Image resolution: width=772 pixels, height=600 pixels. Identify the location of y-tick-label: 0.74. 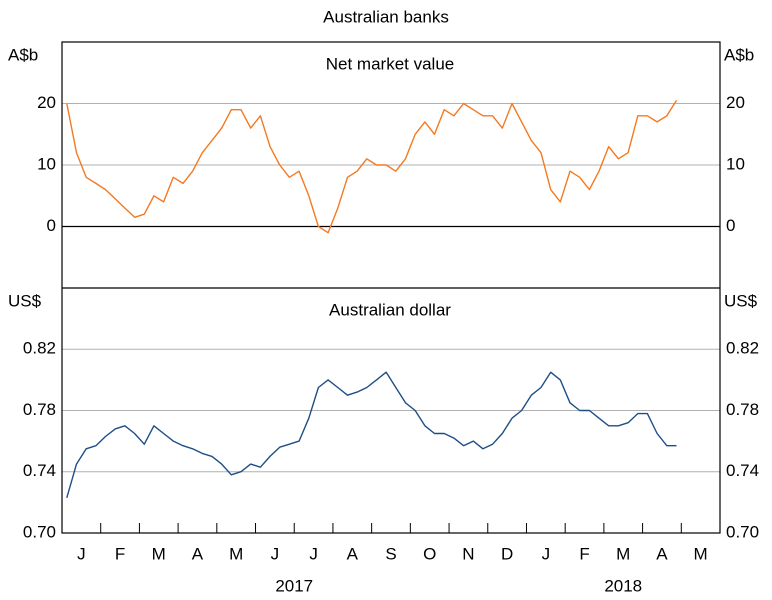
(39, 470).